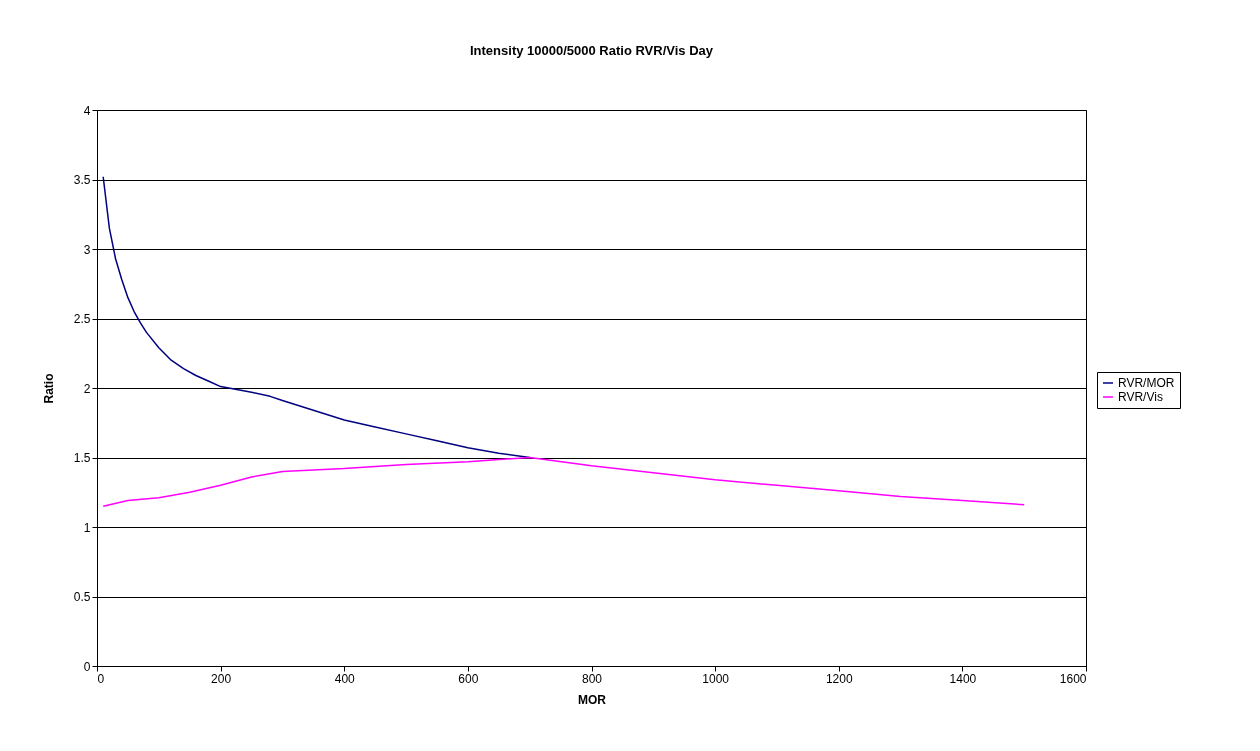 This screenshot has width=1260, height=751. I want to click on legend-label: RVR/Vis, so click(1140, 397).